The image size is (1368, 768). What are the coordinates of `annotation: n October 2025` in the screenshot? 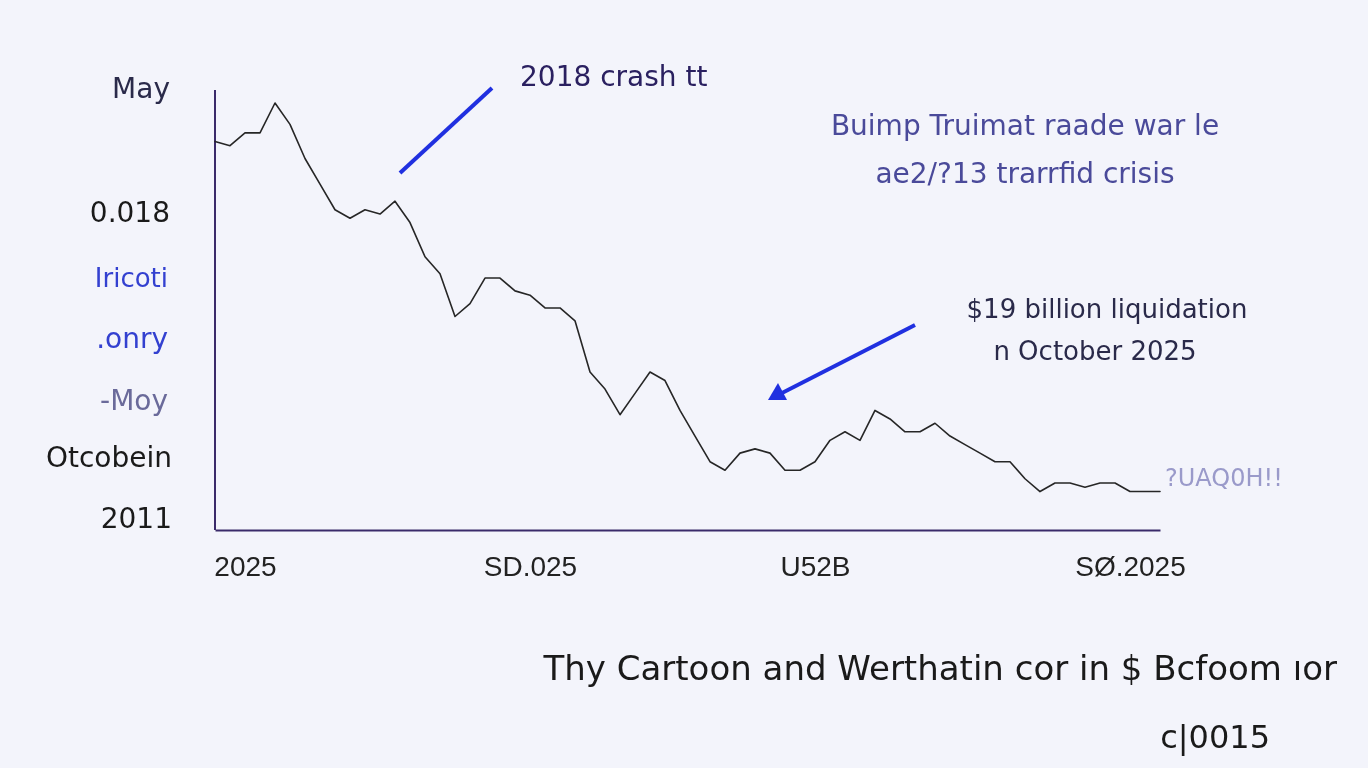 It's located at (1095, 351).